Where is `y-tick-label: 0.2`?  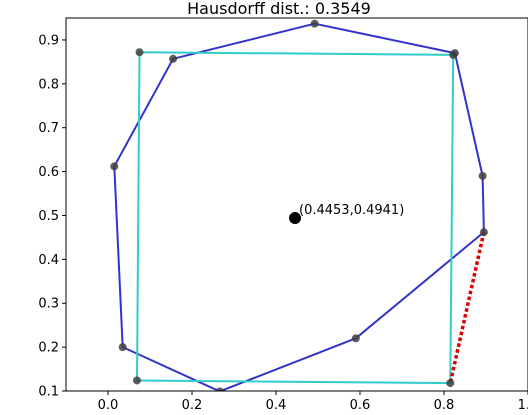 y-tick-label: 0.2 is located at coordinates (48, 348).